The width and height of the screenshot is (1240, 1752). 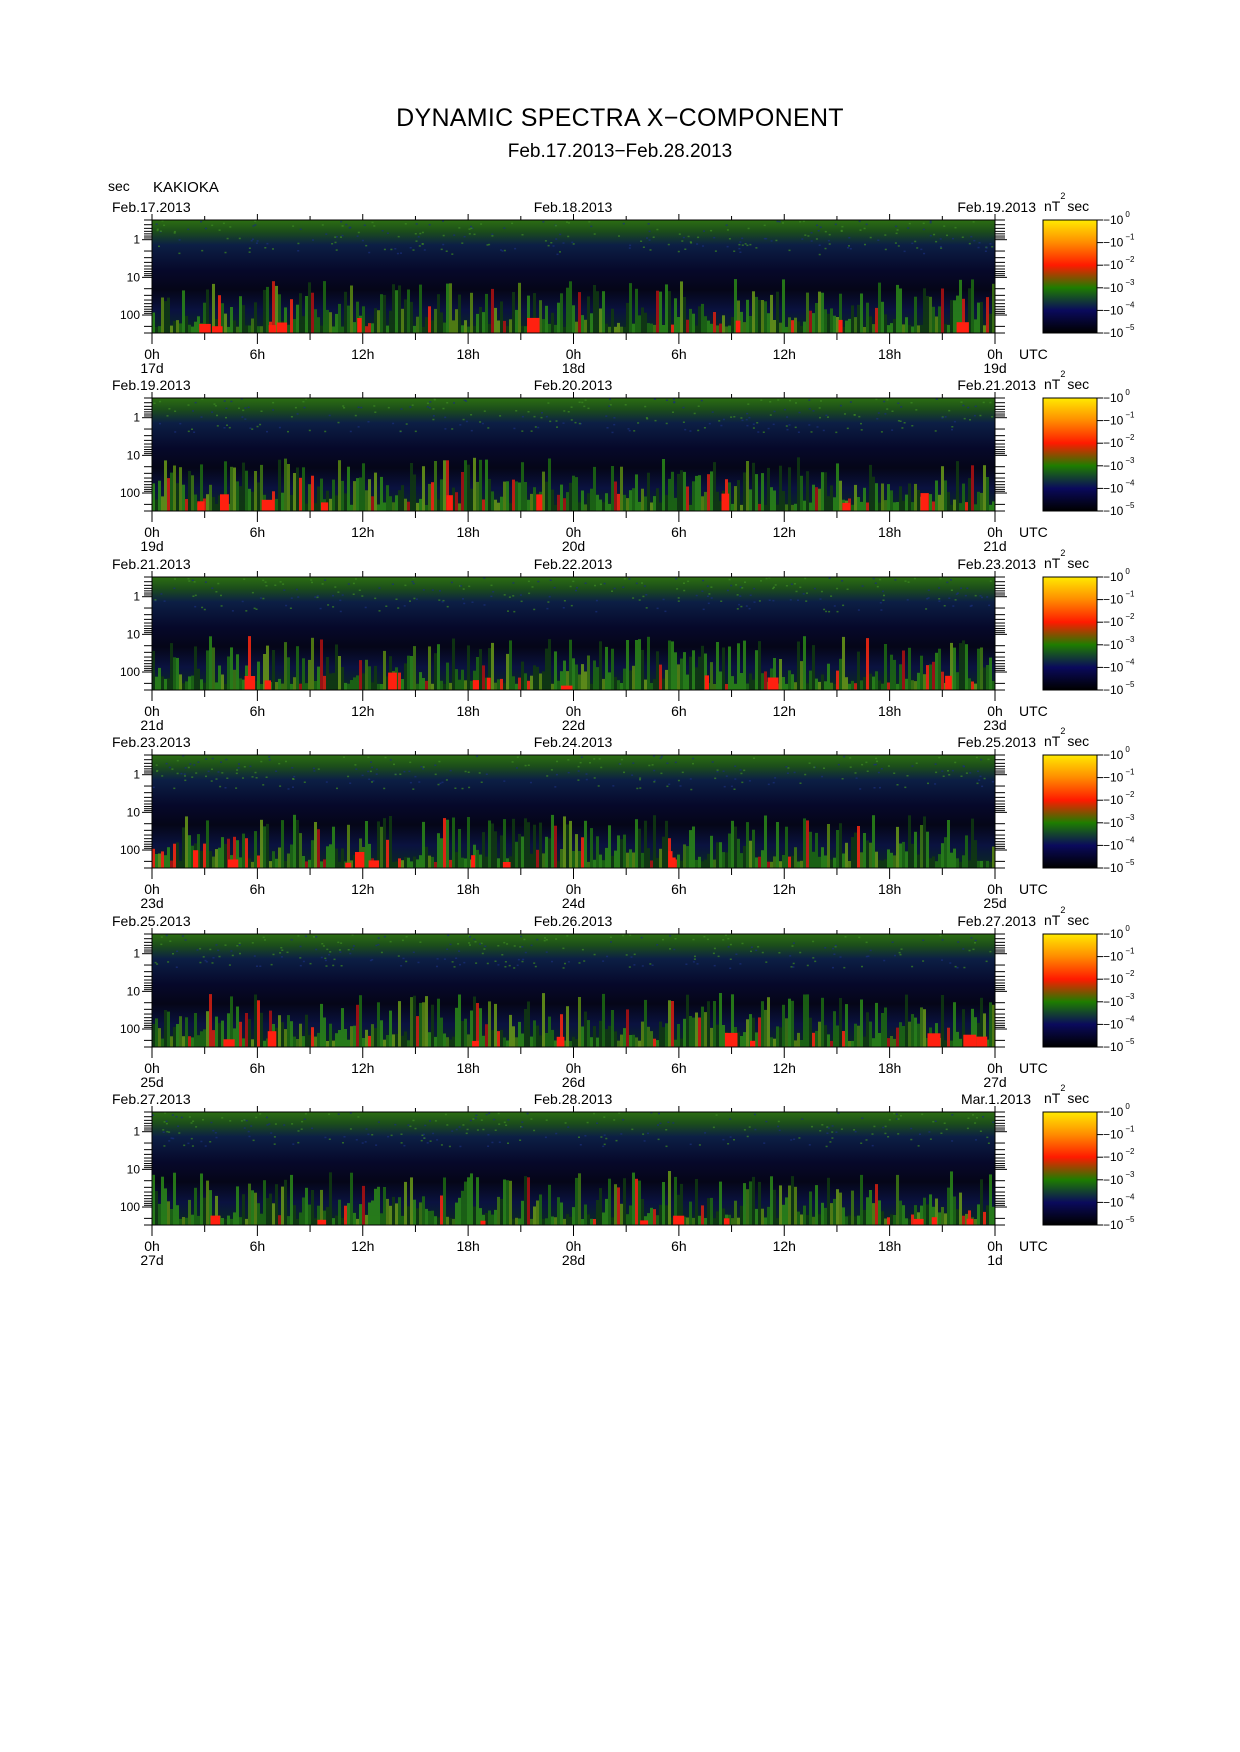 What do you see at coordinates (573, 1020) in the screenshot?
I see `spectrum-activity` at bounding box center [573, 1020].